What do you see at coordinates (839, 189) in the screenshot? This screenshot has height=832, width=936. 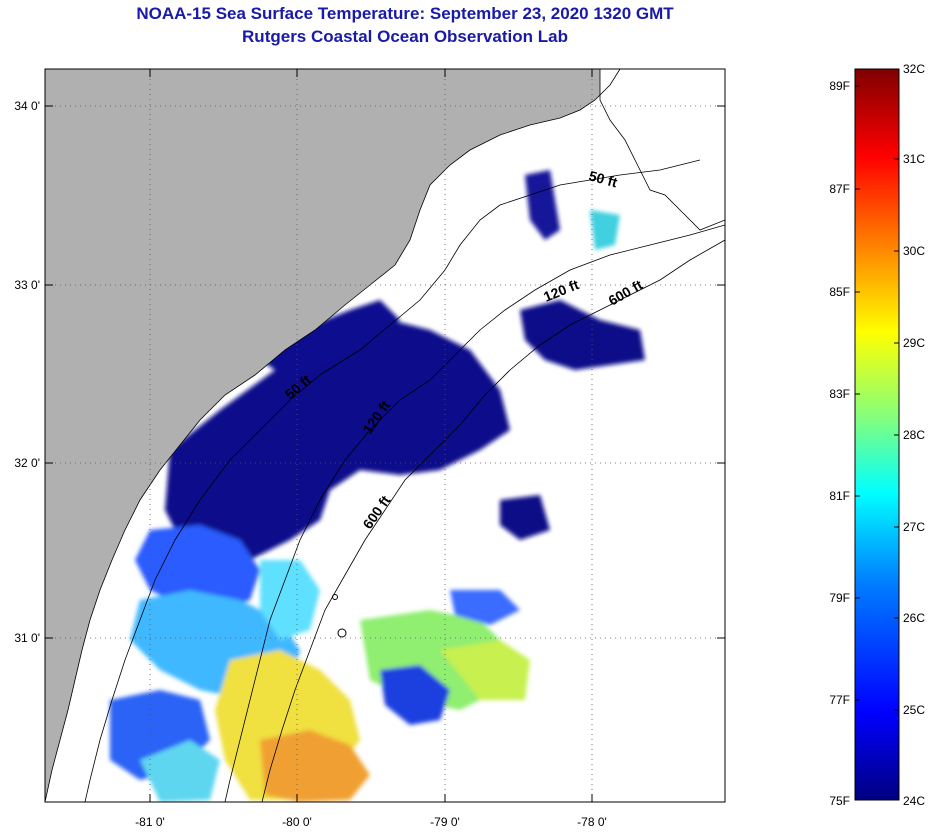 I see `colorbar-label-f: 87F` at bounding box center [839, 189].